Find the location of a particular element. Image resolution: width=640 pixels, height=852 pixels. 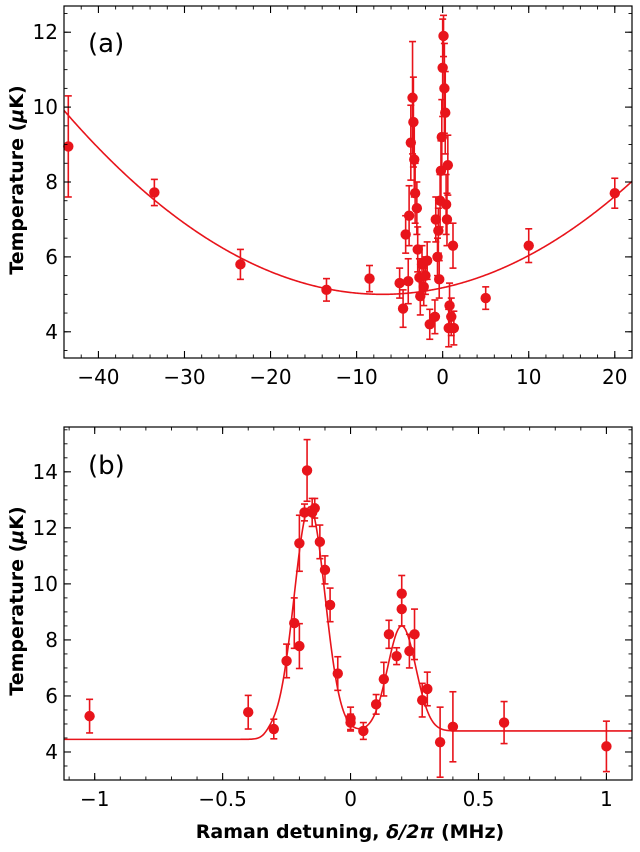

y-tick-label: 14 is located at coordinates (45, 472).